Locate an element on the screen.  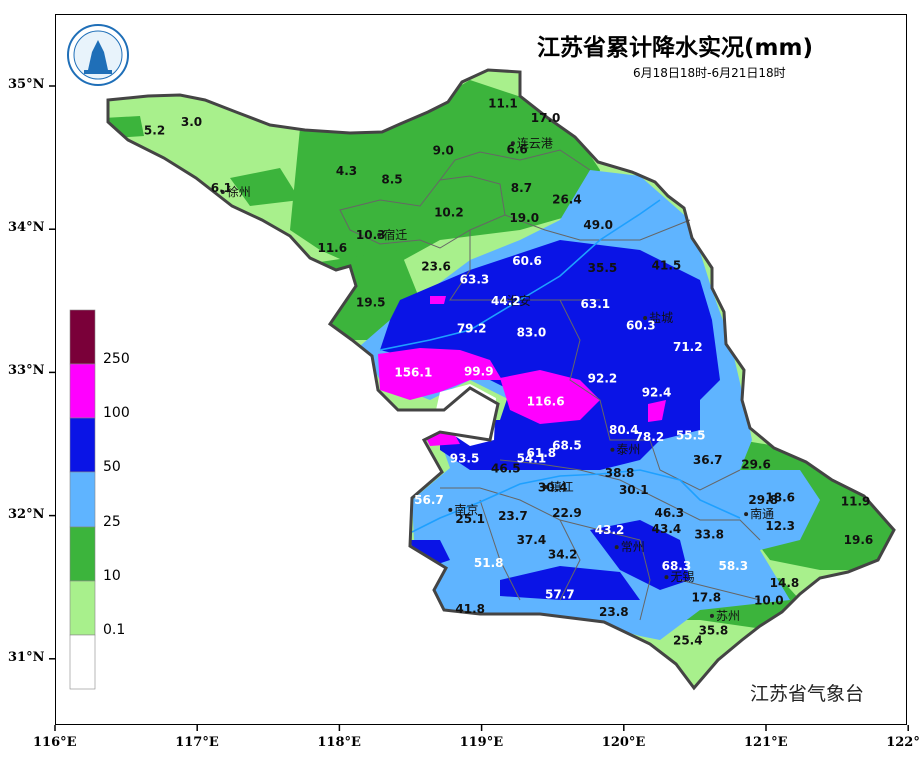
x-tick-label: 116°E is located at coordinates (55, 742).